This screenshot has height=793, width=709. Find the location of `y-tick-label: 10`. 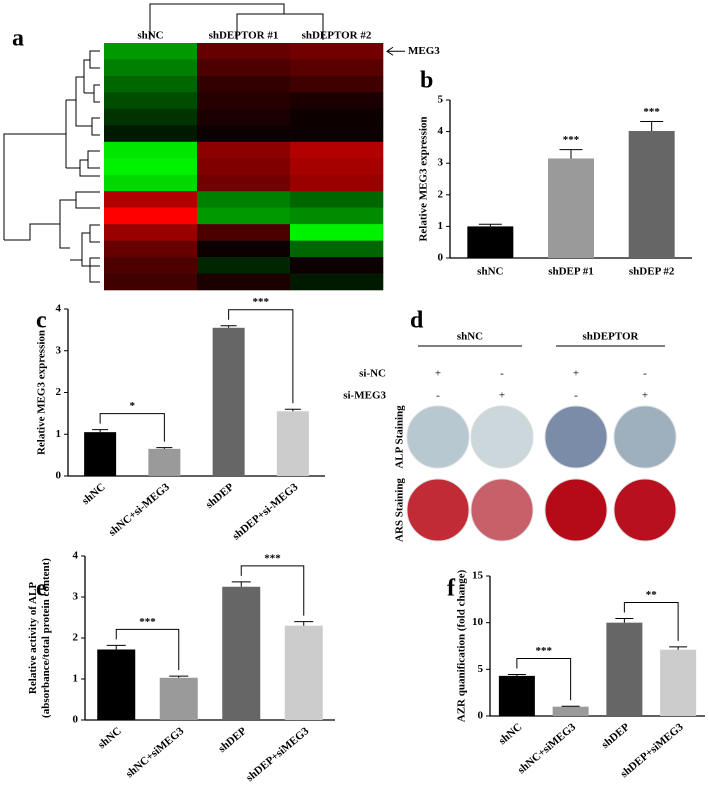

y-tick-label: 10 is located at coordinates (478, 622).